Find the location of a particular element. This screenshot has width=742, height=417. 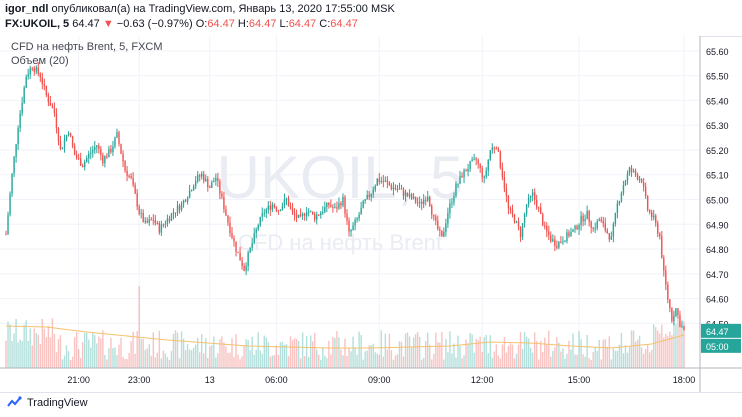

price-tick-label: 64.60 is located at coordinates (717, 300).